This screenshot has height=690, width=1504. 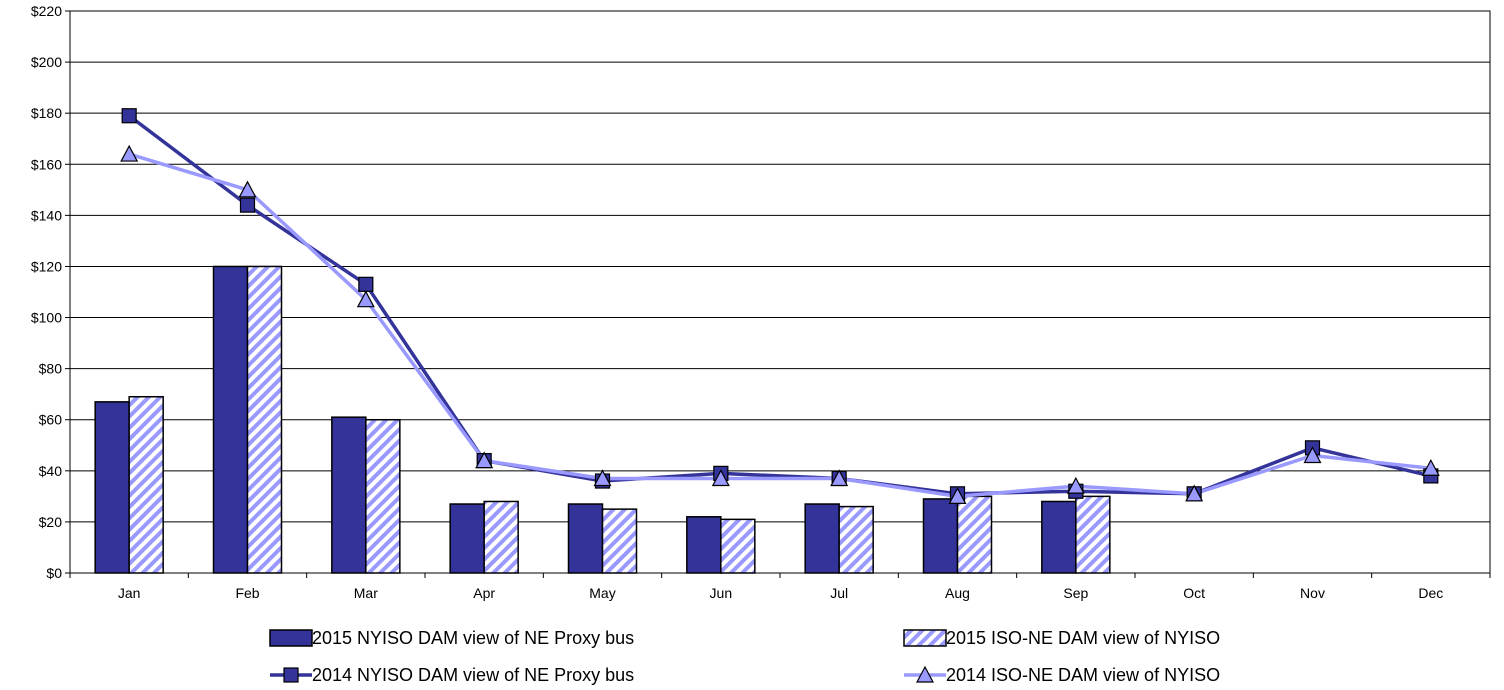 What do you see at coordinates (602, 593) in the screenshot?
I see `x-tick-label: May` at bounding box center [602, 593].